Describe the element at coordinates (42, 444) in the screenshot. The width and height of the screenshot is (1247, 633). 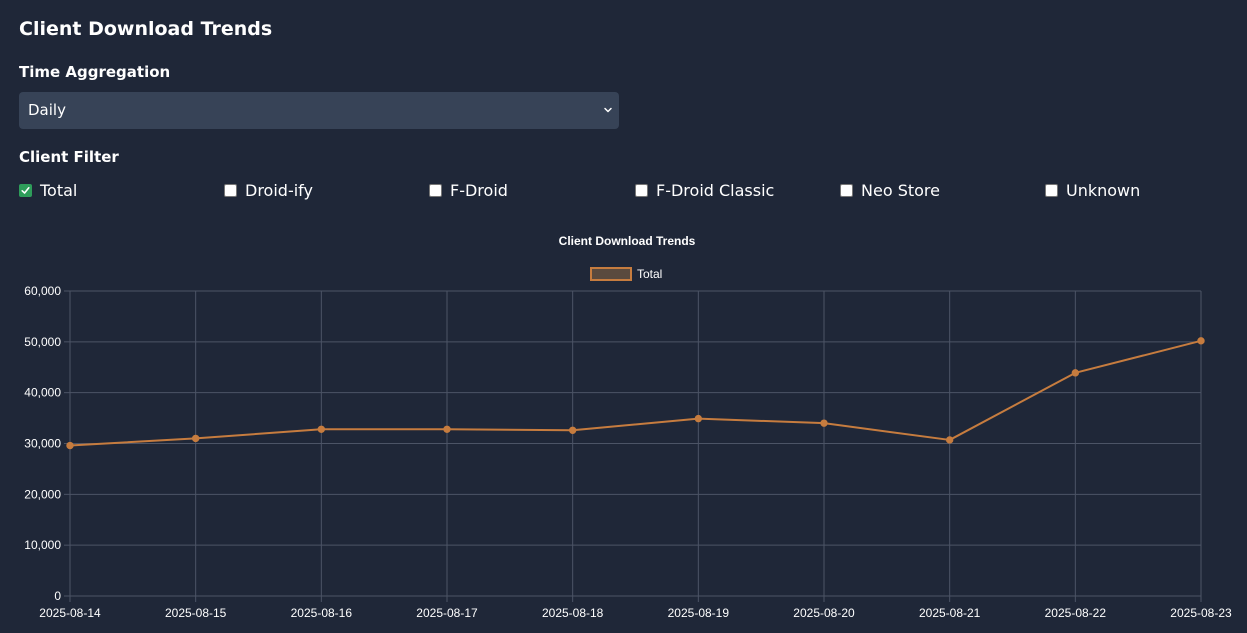
I see `y-tick-label: 30,000` at that location.